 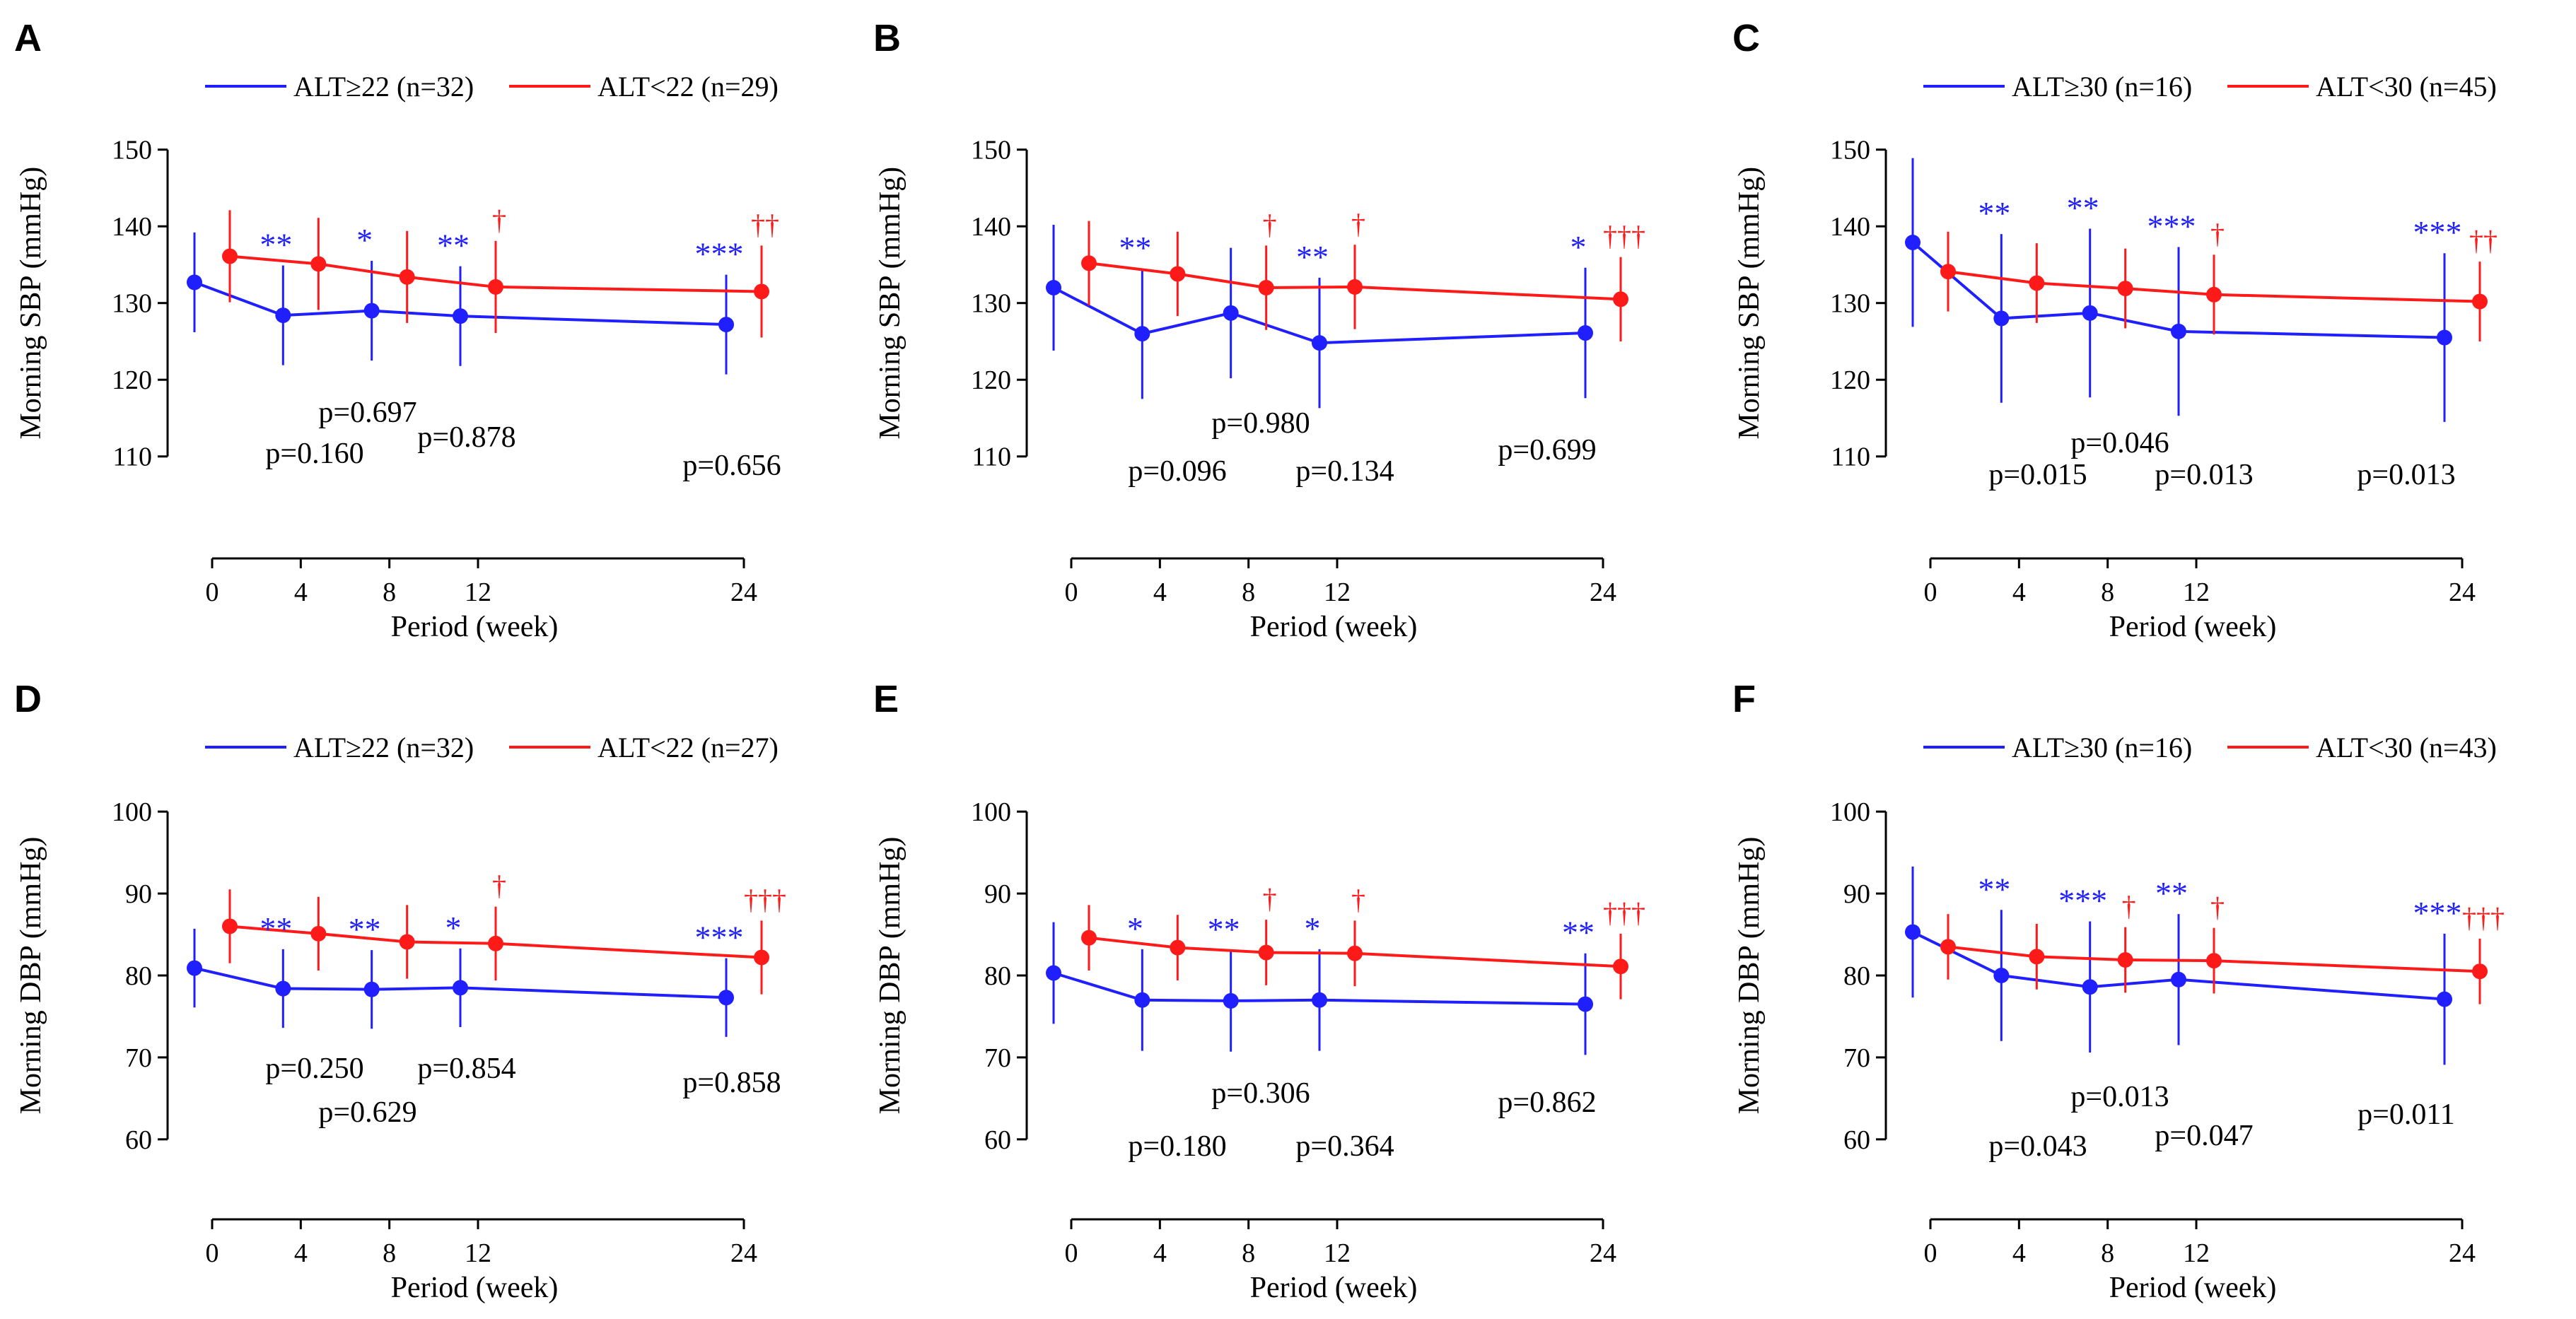 I want to click on legend-label: ALT<22 (n=29), so click(x=688, y=86).